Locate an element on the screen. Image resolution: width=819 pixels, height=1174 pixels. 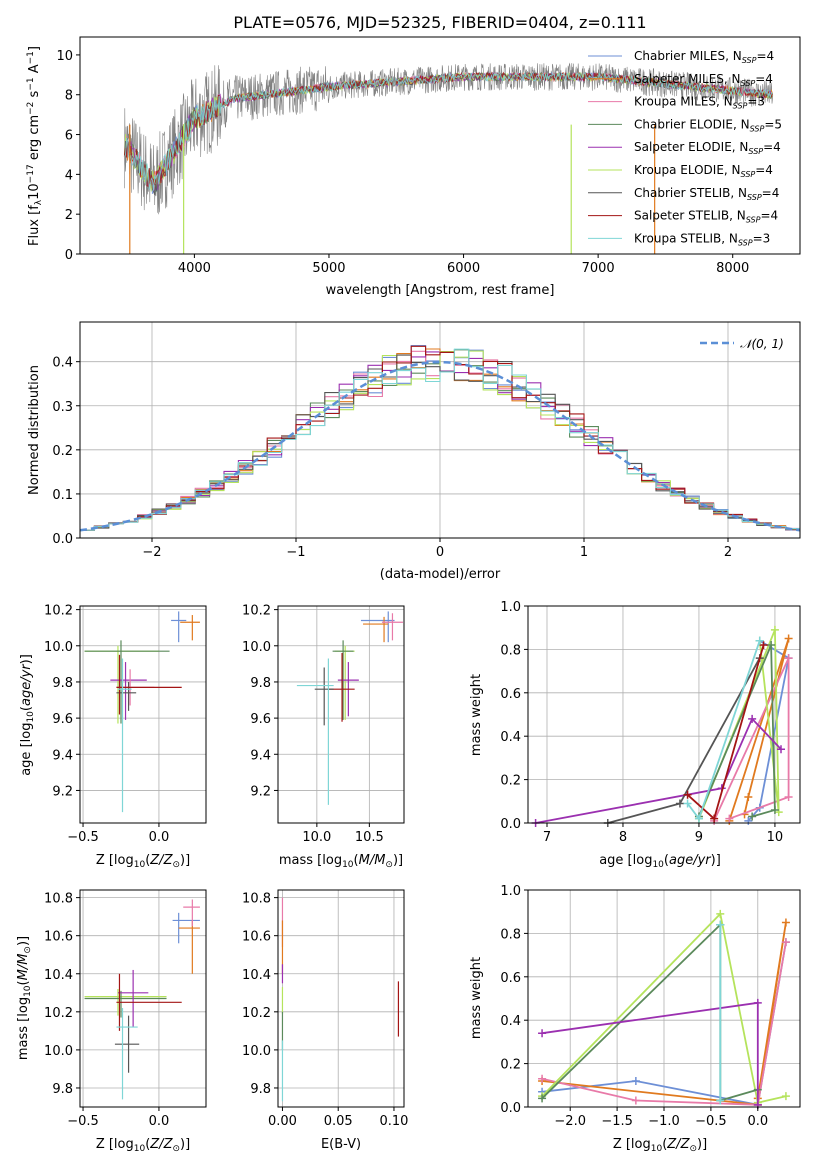
spectrum-xtick-label: 8000 is located at coordinates (732, 268).